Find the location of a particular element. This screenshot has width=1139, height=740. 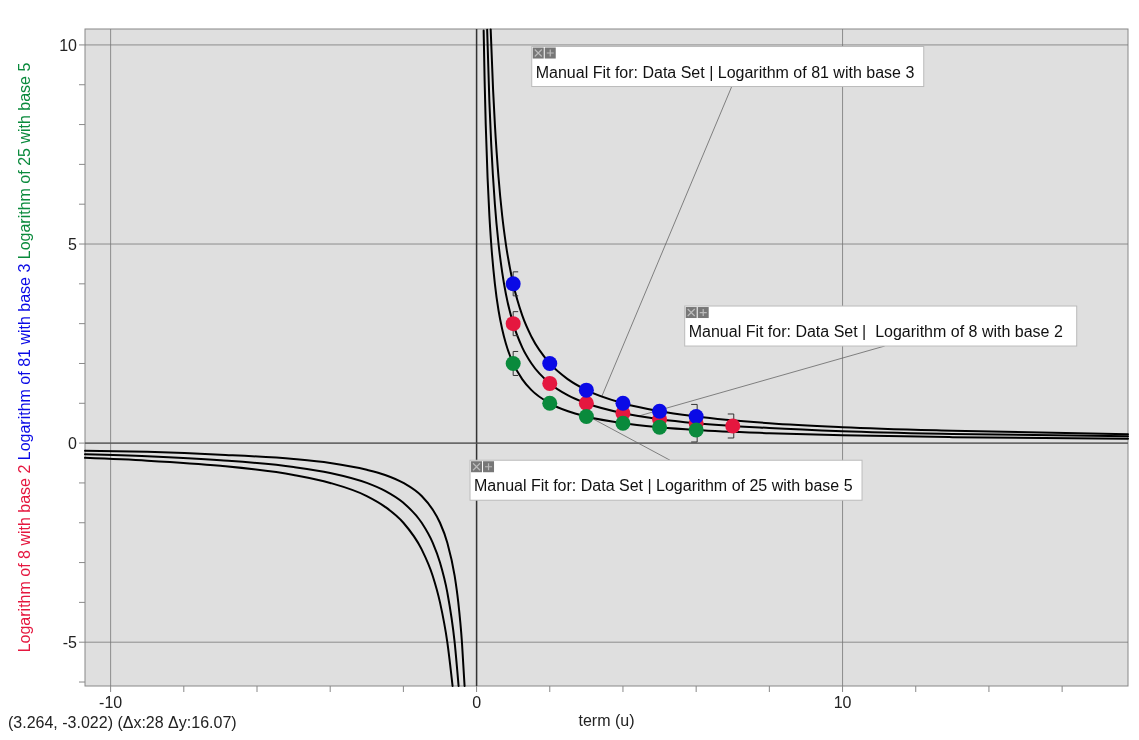

annotation: Manual Fit for: Data Set | Logarithm of 25 with base 5 is located at coordinates (663, 486).